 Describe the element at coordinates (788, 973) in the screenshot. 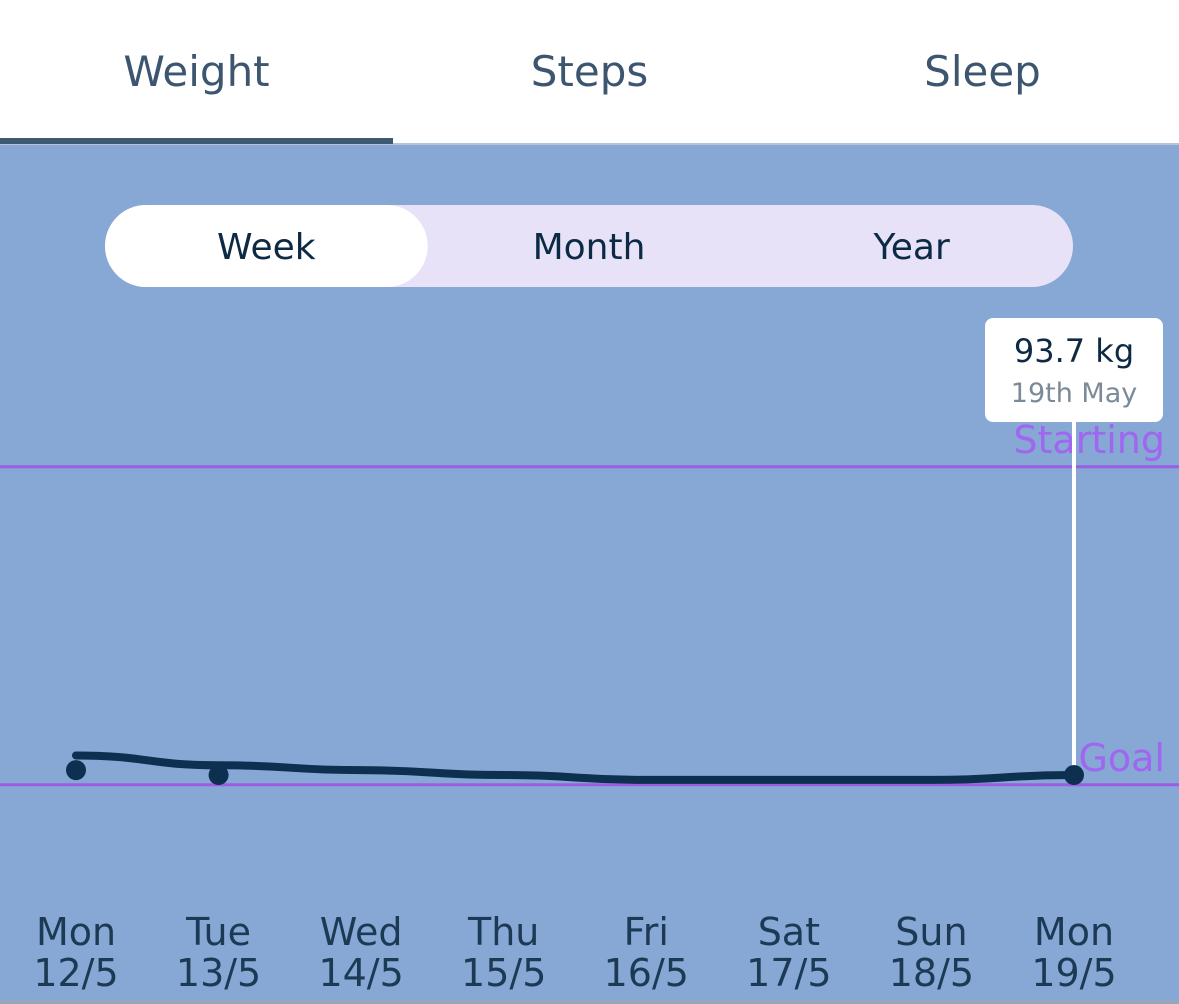

I see `x-tick-label: 17/5` at that location.